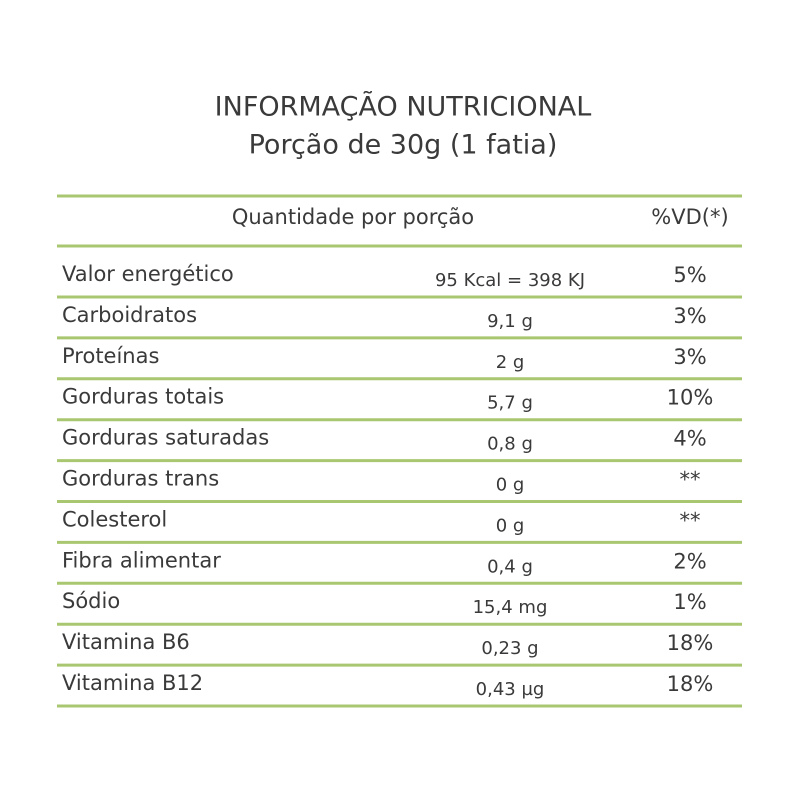 The width and height of the screenshot is (800, 800). What do you see at coordinates (110, 356) in the screenshot?
I see `nutrient-name: Proteínas` at bounding box center [110, 356].